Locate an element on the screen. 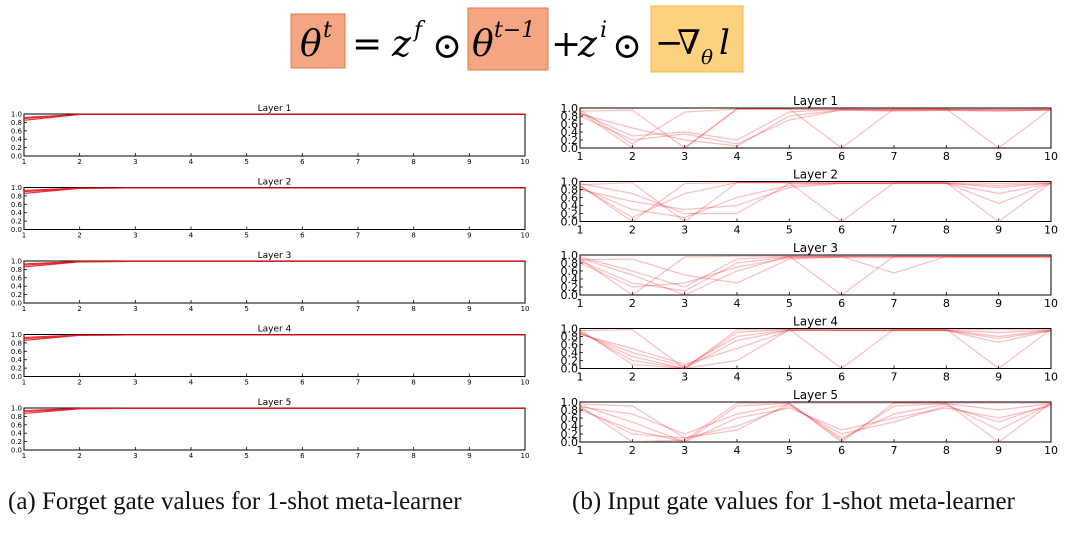 The width and height of the screenshot is (1071, 539). formula-odot-2: ⊙ is located at coordinates (627, 46).